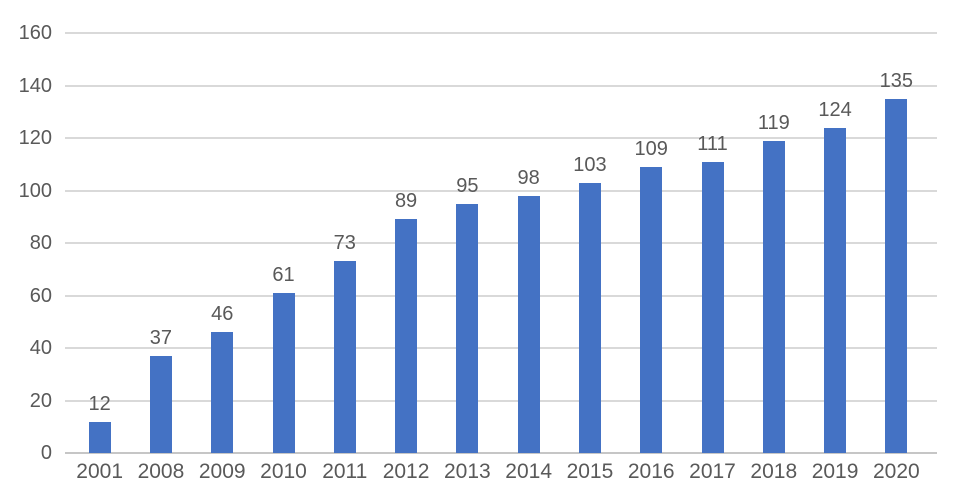 This screenshot has height=503, width=956. Describe the element at coordinates (651, 471) in the screenshot. I see `x-axis-tick-label: 2016` at that location.